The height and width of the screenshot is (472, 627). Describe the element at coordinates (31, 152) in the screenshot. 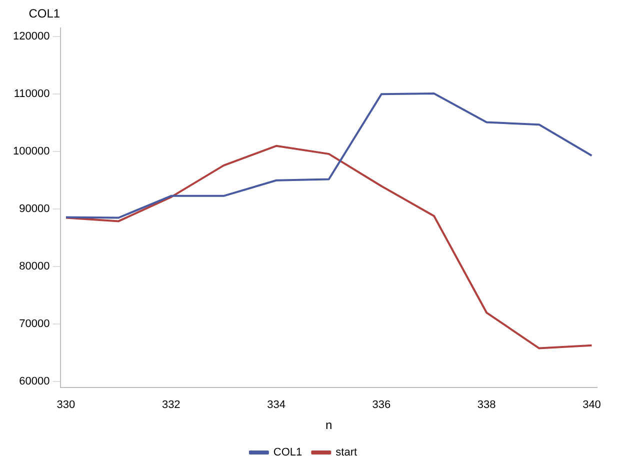

I see `y-tick-label: 100000` at that location.